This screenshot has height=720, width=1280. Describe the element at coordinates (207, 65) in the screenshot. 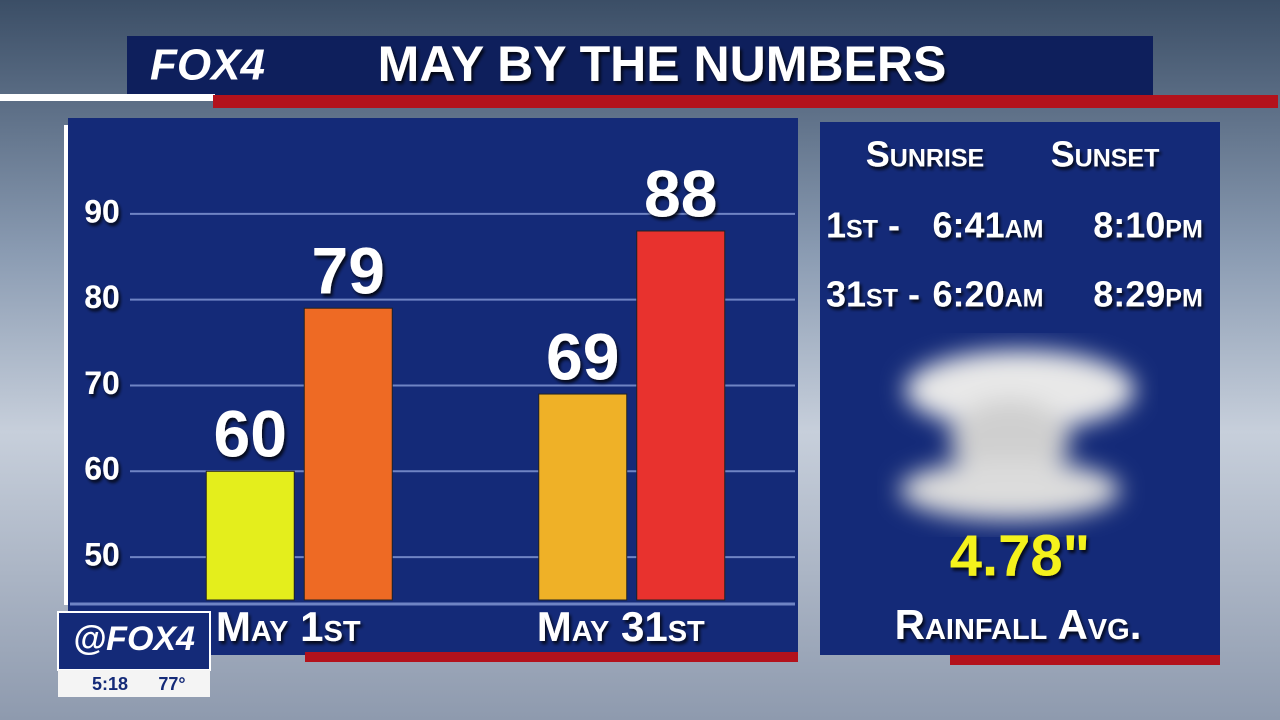

I see `logo: FOX4` at that location.